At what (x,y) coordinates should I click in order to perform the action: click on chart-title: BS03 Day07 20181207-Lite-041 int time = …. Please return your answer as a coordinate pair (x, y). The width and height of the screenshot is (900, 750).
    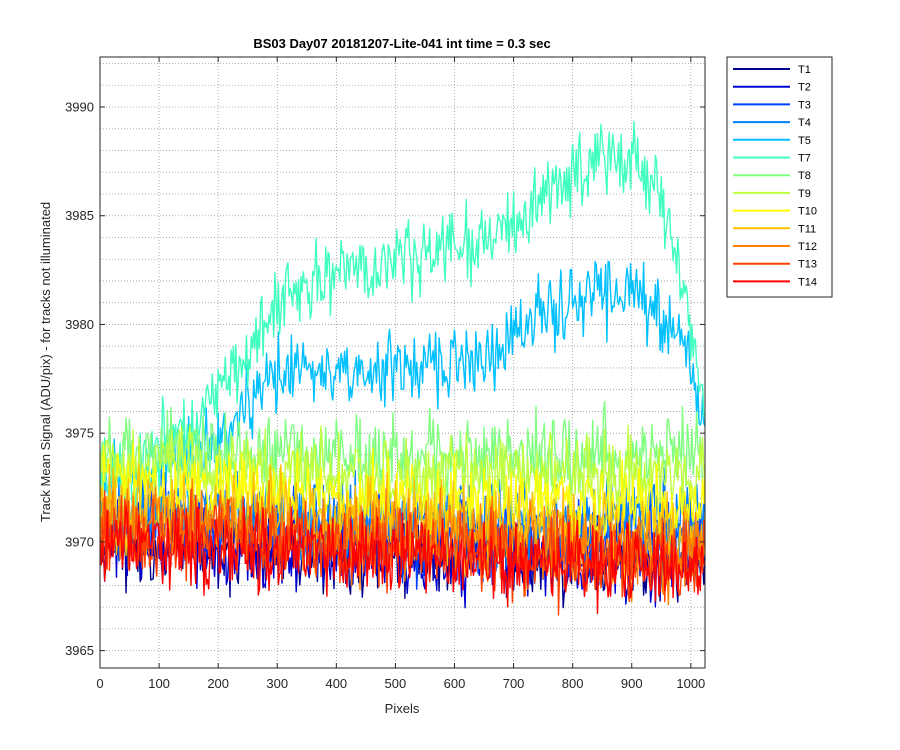
    Looking at the image, I should click on (401, 43).